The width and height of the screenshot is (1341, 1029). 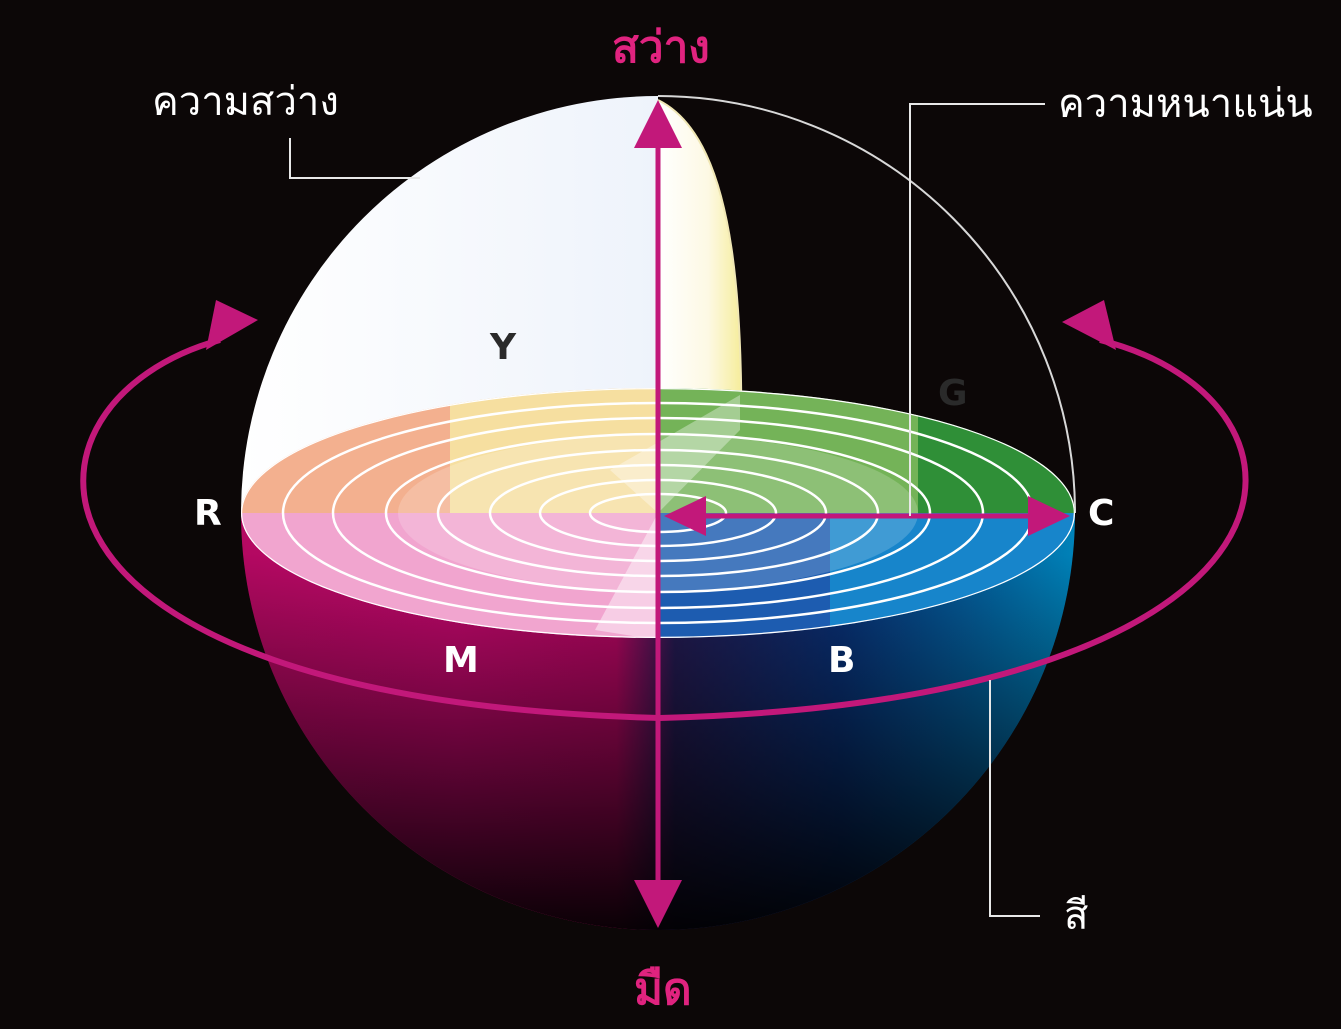 What do you see at coordinates (658, 124) in the screenshot?
I see `axis-arrow-up-icon` at bounding box center [658, 124].